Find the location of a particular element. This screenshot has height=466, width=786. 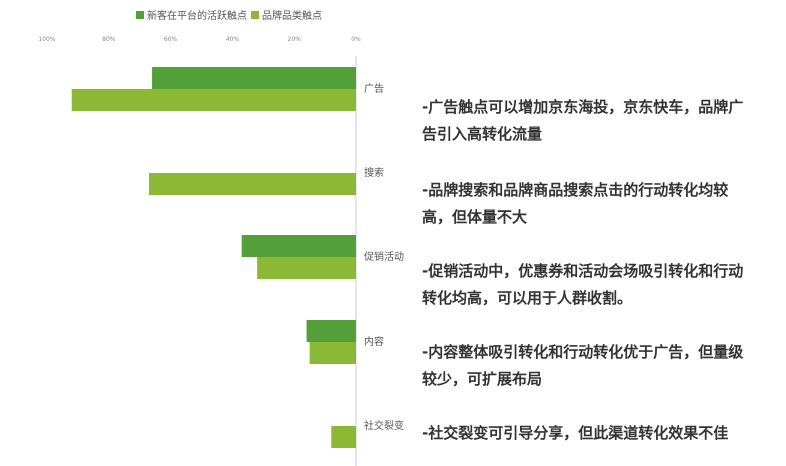

x-tick-label: 40% is located at coordinates (233, 39).